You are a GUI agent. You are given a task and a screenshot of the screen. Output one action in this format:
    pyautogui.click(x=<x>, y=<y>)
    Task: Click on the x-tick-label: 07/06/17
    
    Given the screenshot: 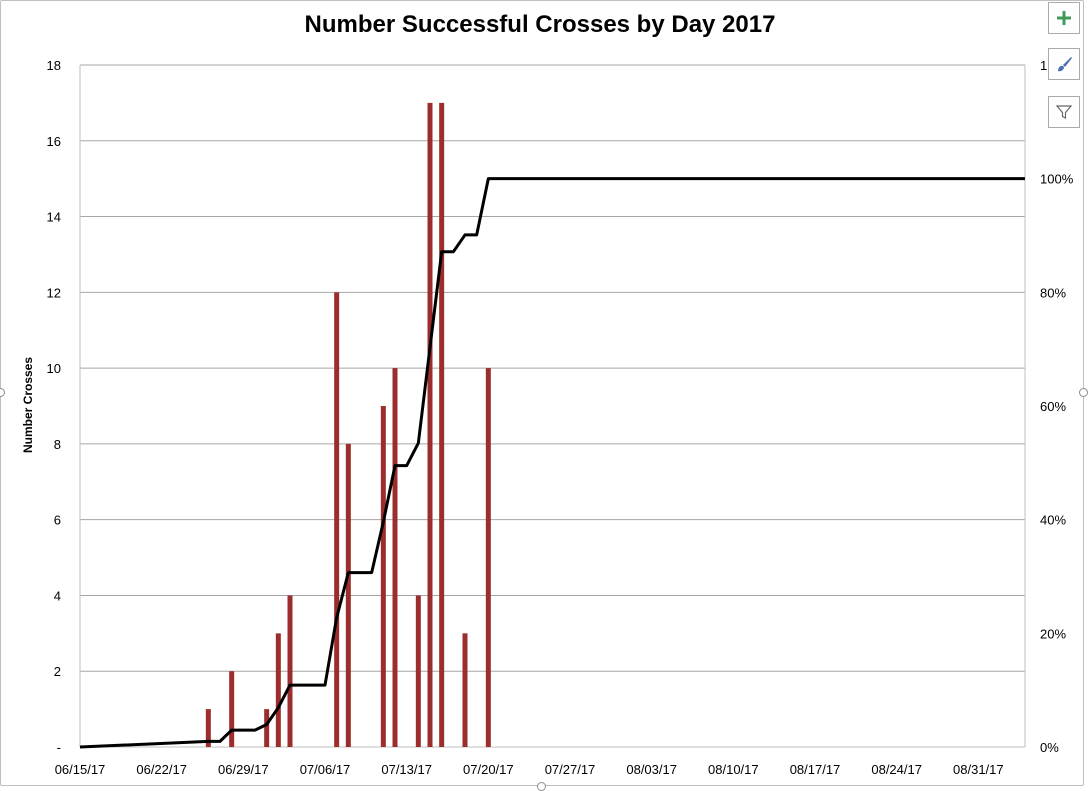 What is the action you would take?
    pyautogui.click(x=325, y=769)
    